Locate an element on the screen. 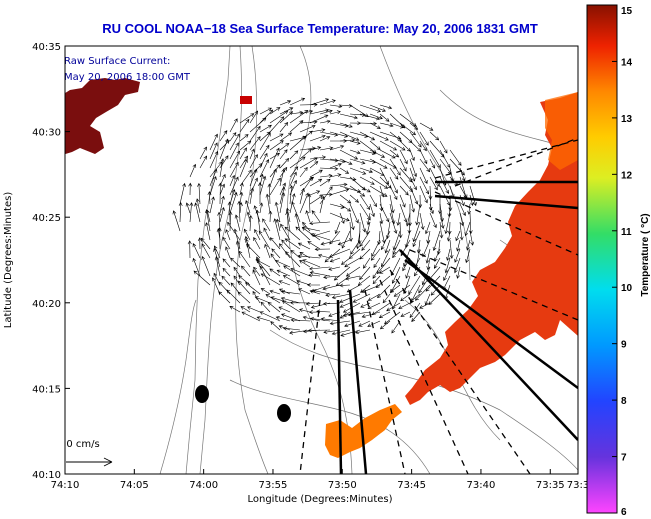 The width and height of the screenshot is (651, 519). colorbar-tick-label: 10 is located at coordinates (627, 288).